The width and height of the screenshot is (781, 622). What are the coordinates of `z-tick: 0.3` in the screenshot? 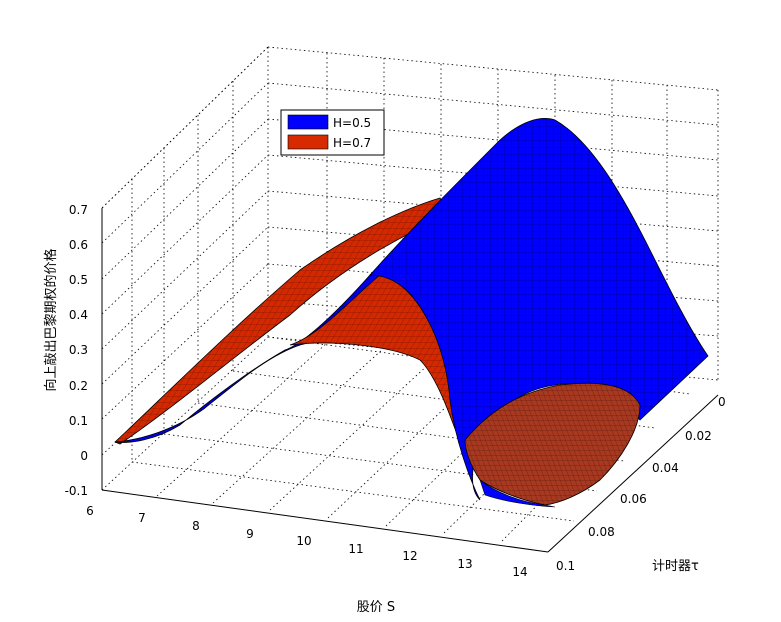 It's located at (78, 350).